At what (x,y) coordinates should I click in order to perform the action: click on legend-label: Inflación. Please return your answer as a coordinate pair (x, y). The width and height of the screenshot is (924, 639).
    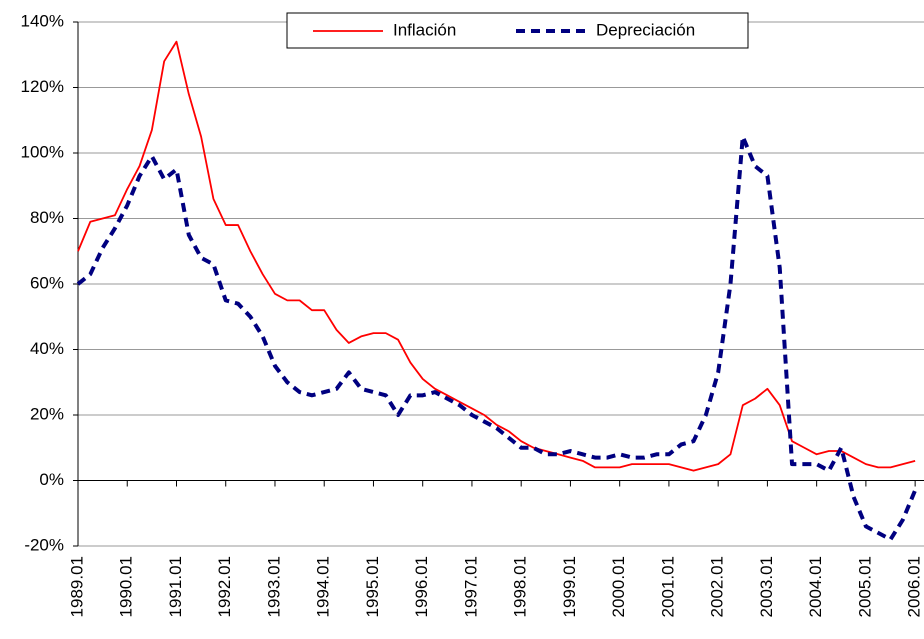
    Looking at the image, I should click on (424, 29).